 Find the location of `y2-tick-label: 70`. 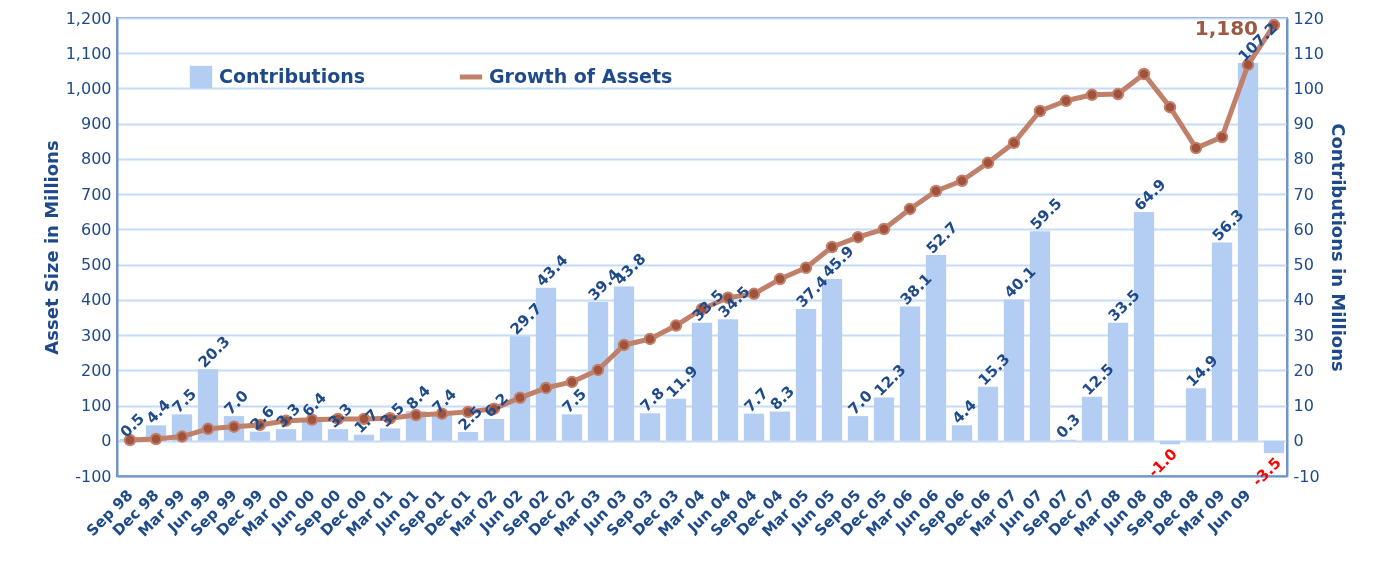

y2-tick-label: 70 is located at coordinates (1303, 194).